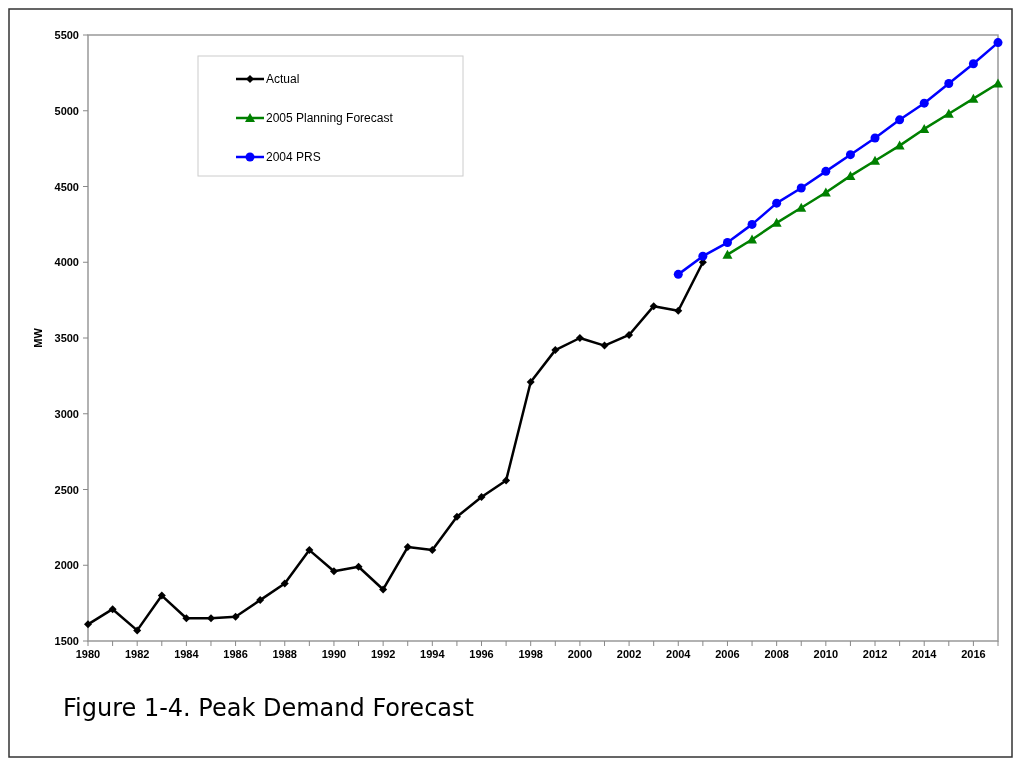 The width and height of the screenshot is (1021, 766). Describe the element at coordinates (66, 641) in the screenshot. I see `y-tick-label: 1500` at that location.